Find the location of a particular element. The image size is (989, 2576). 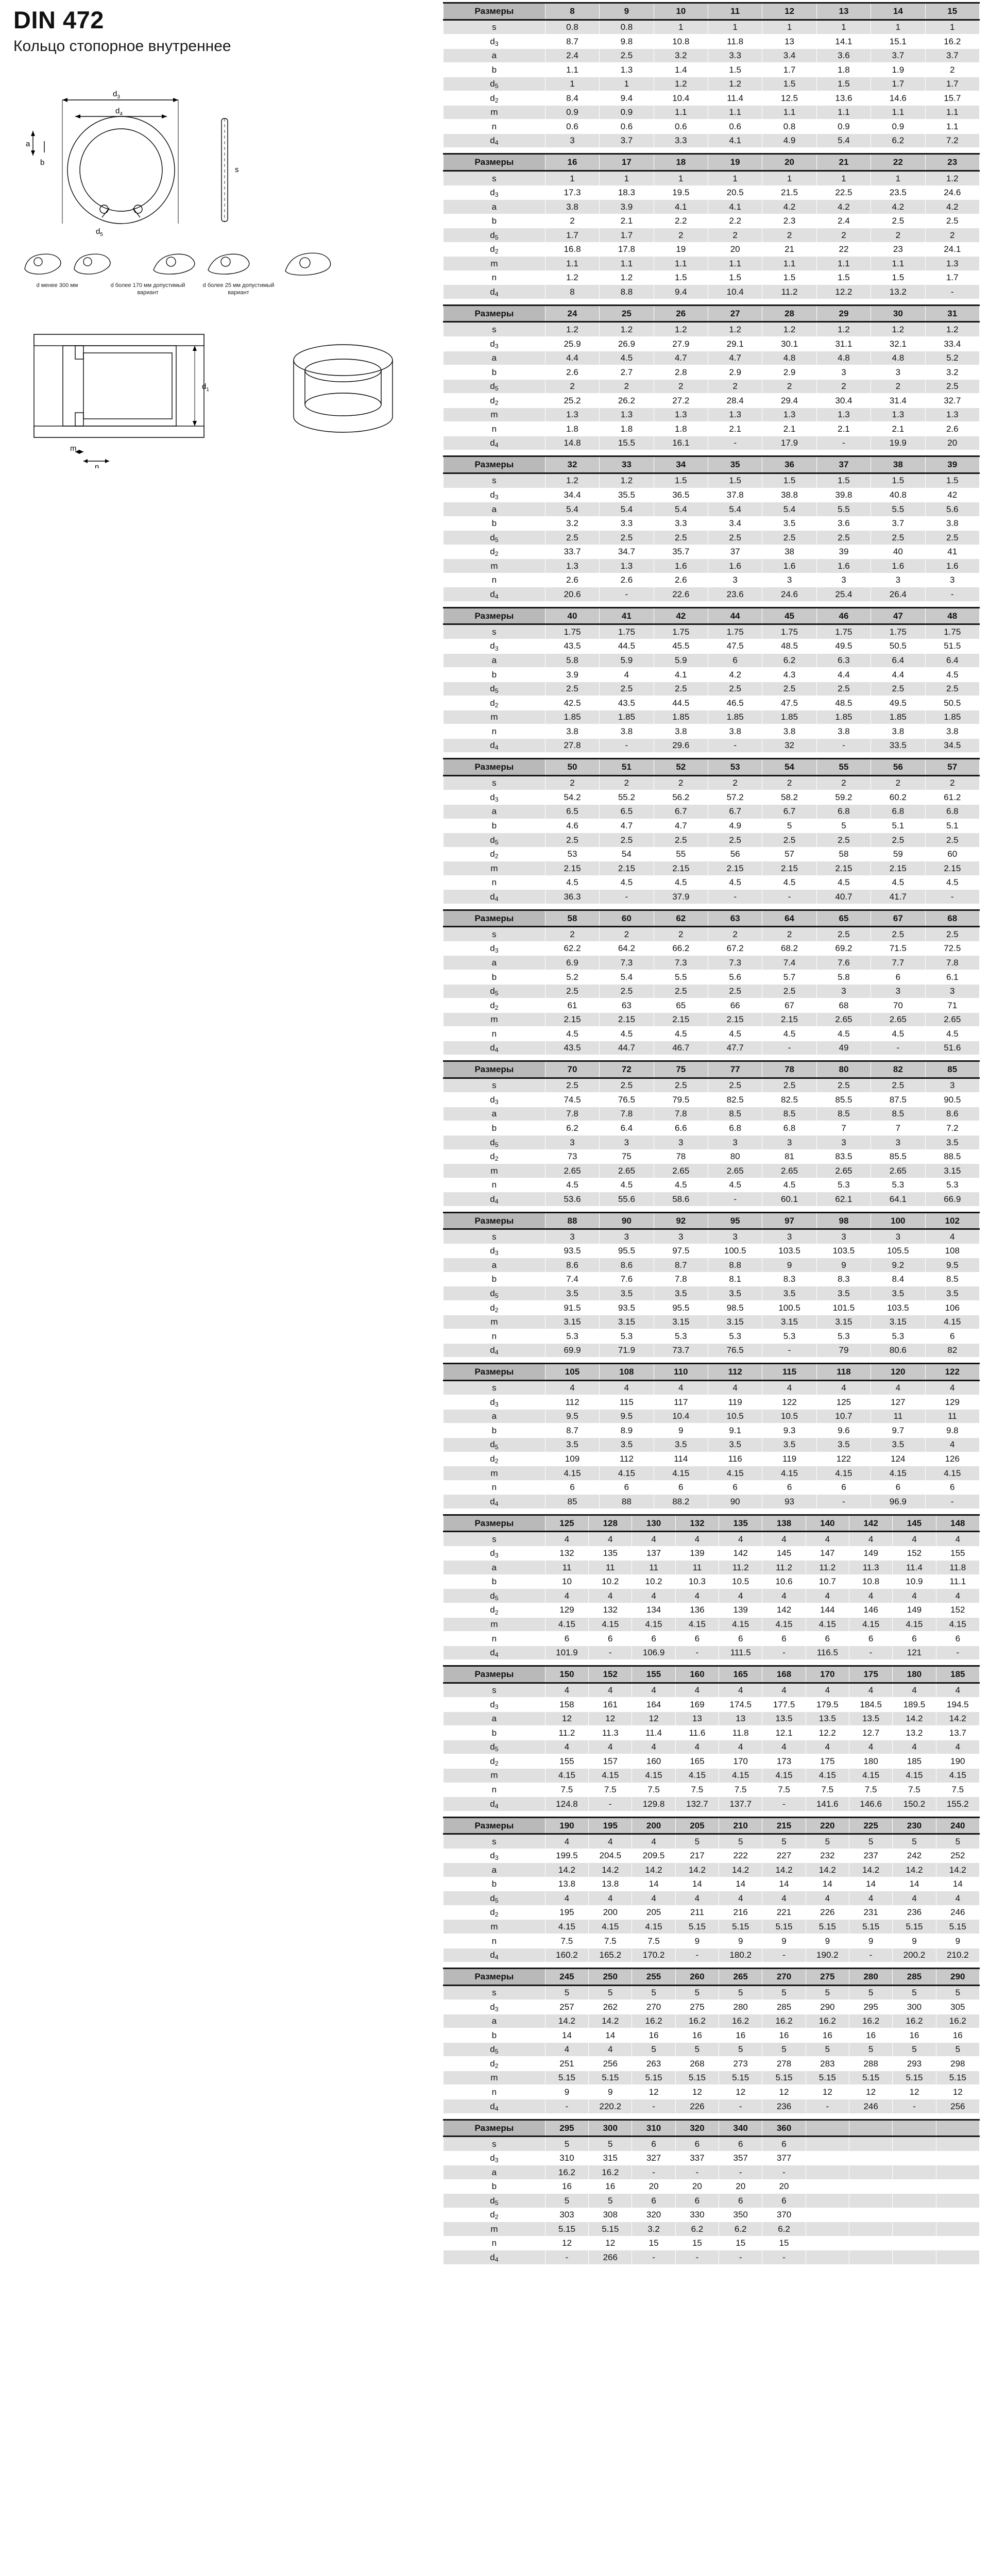

table-cell: 58.6 is located at coordinates (681, 1199).